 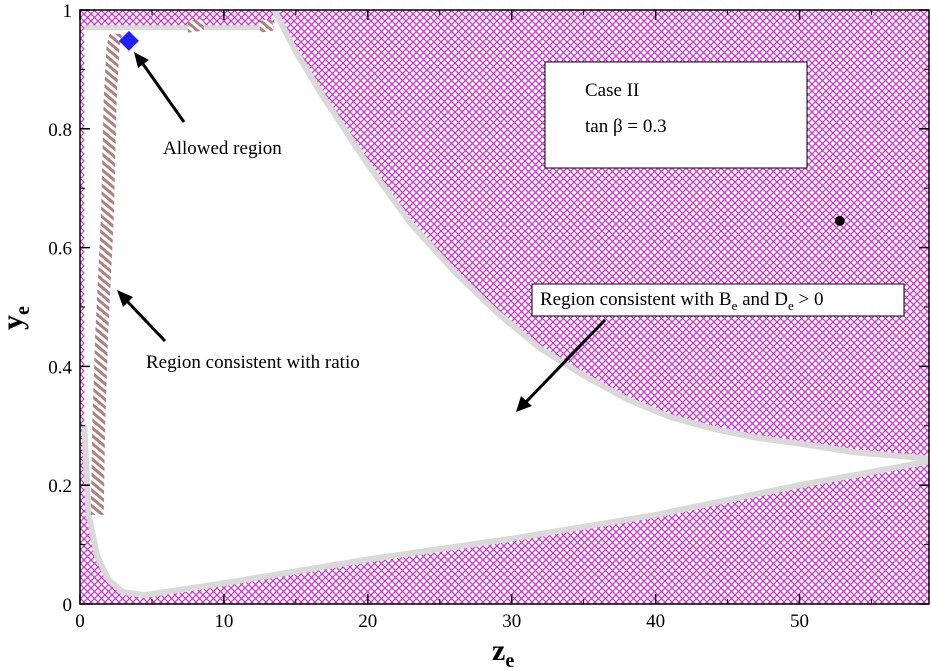 What do you see at coordinates (68, 605) in the screenshot?
I see `y-tick-label: 0` at bounding box center [68, 605].